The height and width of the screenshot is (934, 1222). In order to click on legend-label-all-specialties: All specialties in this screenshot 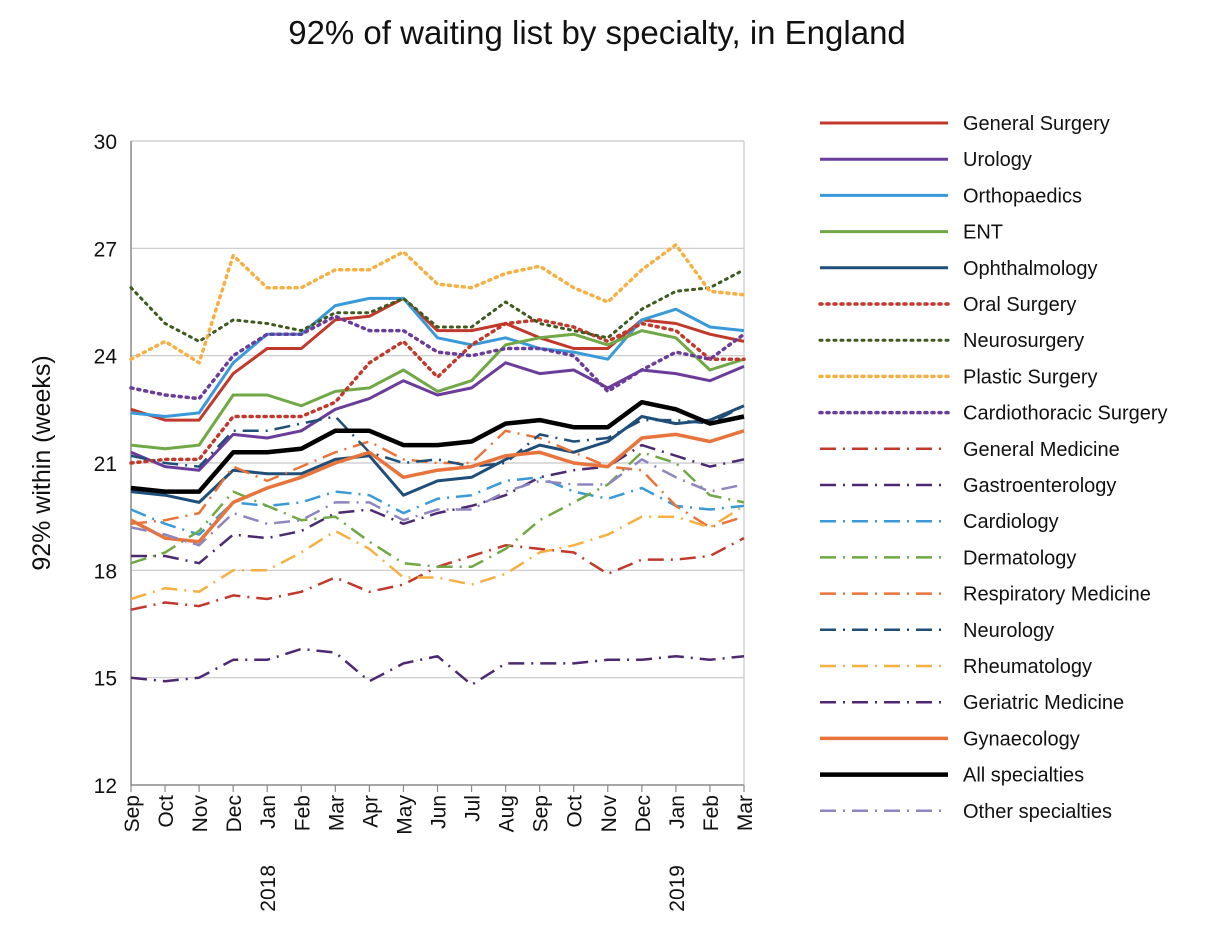, I will do `click(1023, 776)`.